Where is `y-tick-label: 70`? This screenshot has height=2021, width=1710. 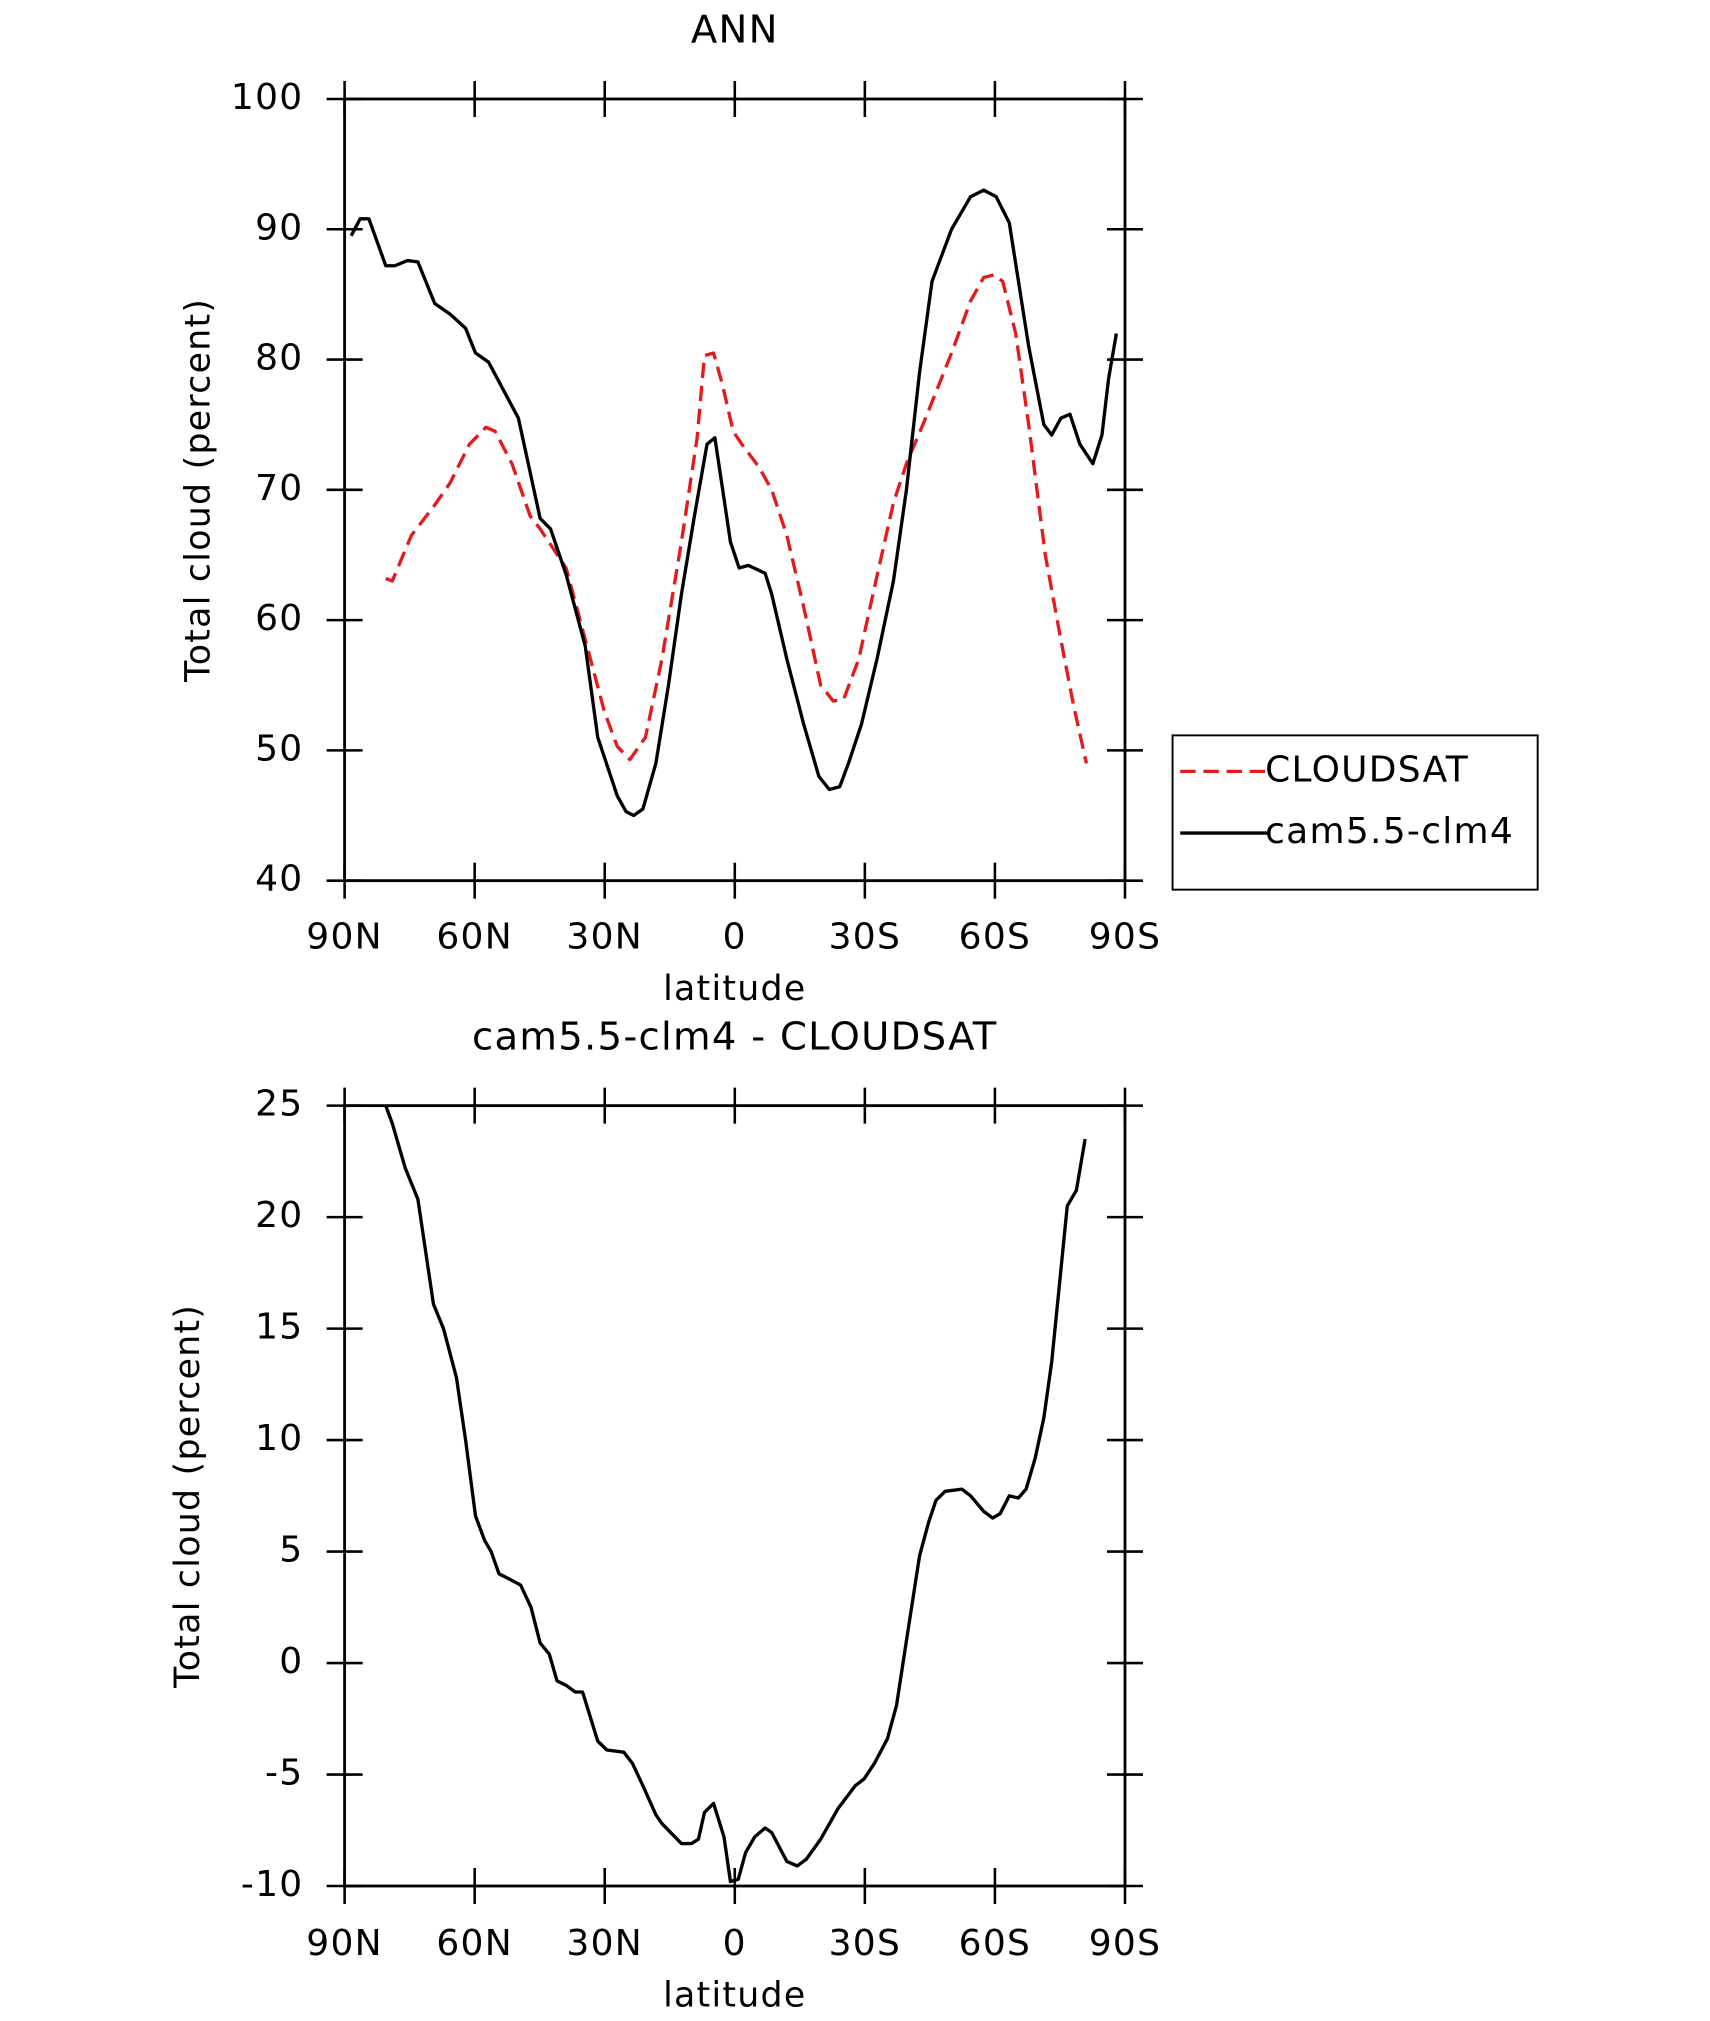 y-tick-label: 70 is located at coordinates (279, 488).